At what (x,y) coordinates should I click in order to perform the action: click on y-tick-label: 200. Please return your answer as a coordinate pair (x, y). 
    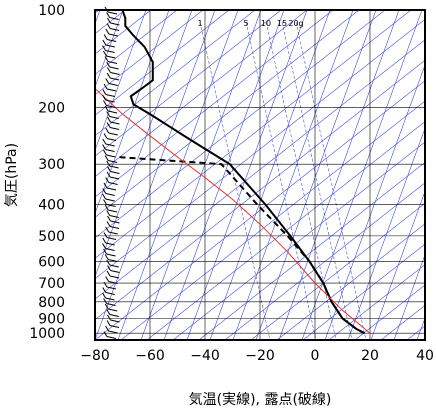
    Looking at the image, I should click on (51, 108).